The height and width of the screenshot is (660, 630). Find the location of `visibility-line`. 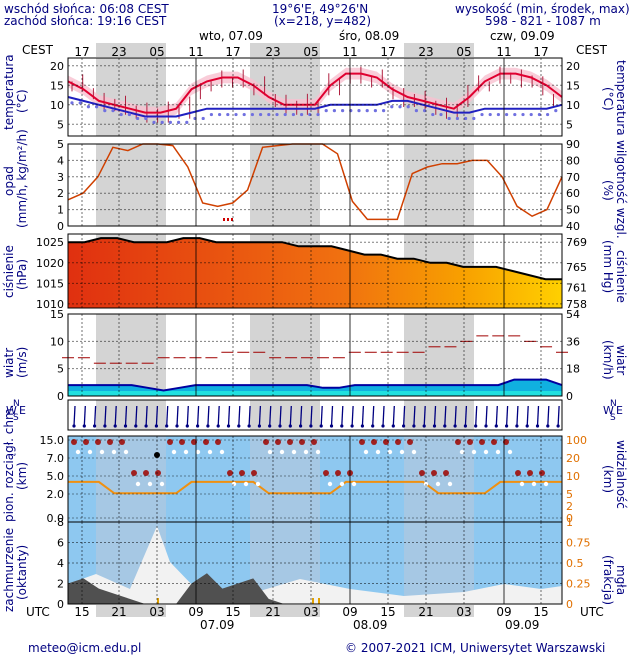

visibility-line is located at coordinates (315, 487).